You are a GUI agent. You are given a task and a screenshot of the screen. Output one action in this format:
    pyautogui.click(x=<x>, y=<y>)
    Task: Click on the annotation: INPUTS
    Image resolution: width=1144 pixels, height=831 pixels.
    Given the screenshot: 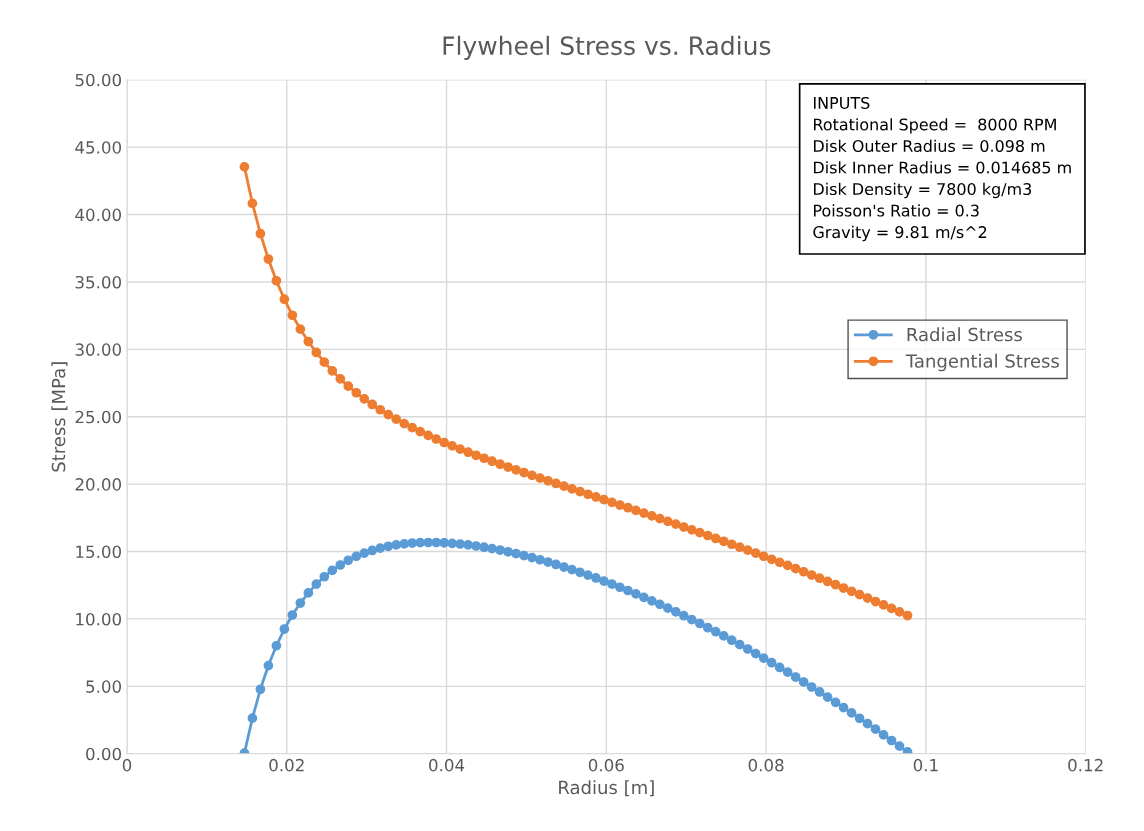 What is the action you would take?
    pyautogui.click(x=842, y=102)
    